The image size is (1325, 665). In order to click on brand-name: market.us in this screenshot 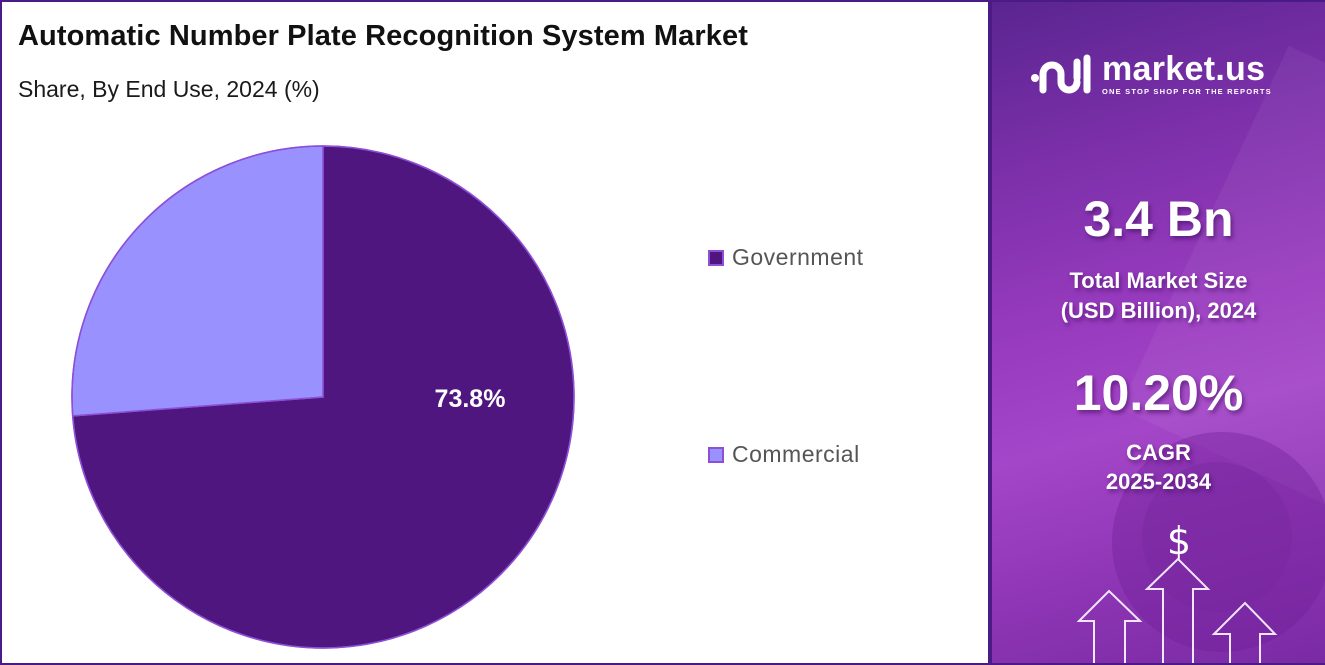, I will do `click(1184, 69)`.